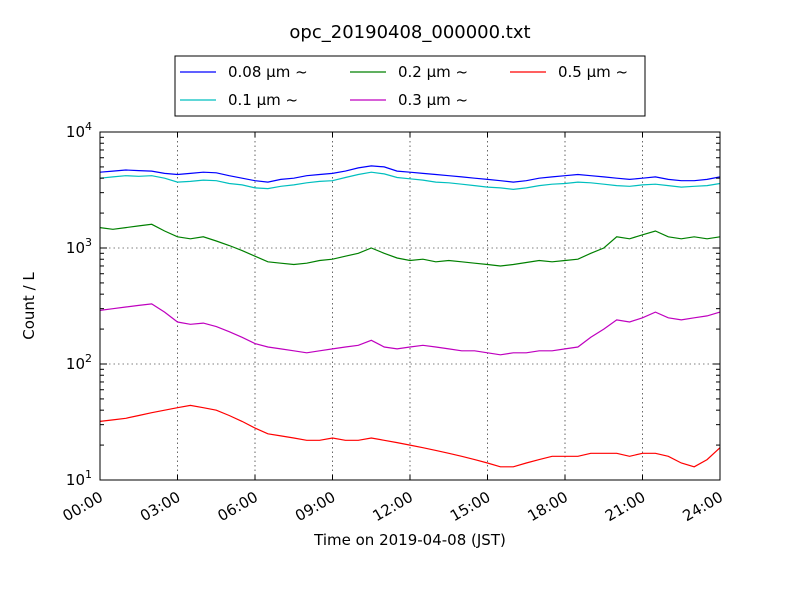 The width and height of the screenshot is (800, 604). What do you see at coordinates (593, 72) in the screenshot?
I see `legend-label-4: 0.5 μm ~` at bounding box center [593, 72].